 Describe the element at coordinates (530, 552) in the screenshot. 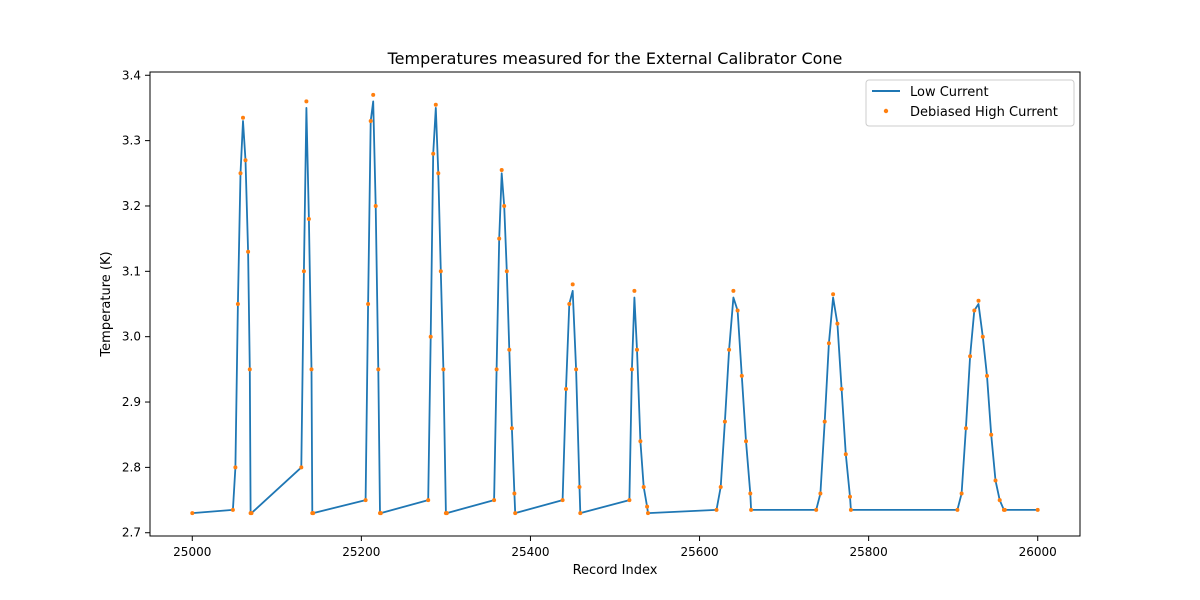

I see `x-tick-label: 25400` at that location.